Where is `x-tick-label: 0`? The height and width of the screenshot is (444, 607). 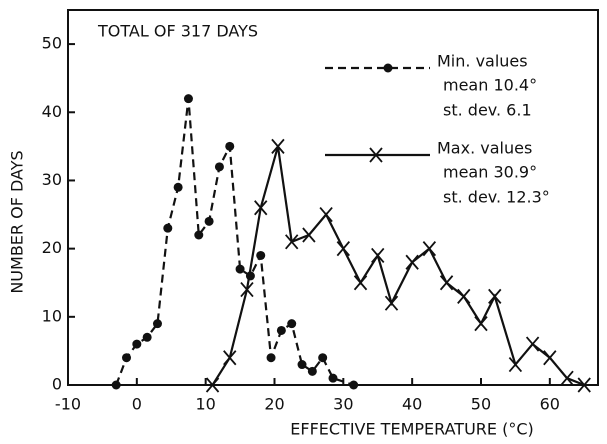
x-tick-label: 0 is located at coordinates (137, 404).